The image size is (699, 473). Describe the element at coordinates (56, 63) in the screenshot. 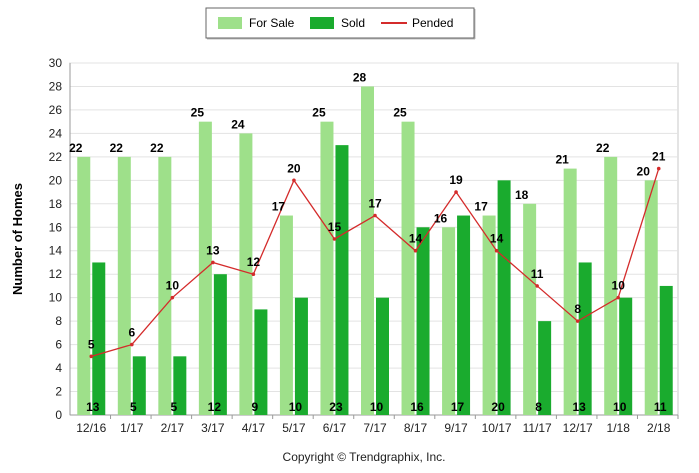

I see `y-tick-label: 30` at that location.